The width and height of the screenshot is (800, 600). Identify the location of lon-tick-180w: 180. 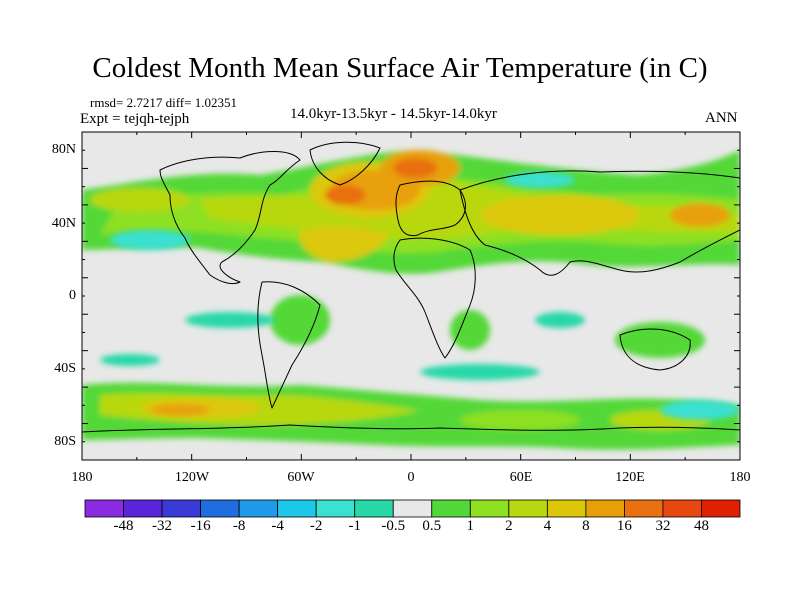
(82, 477).